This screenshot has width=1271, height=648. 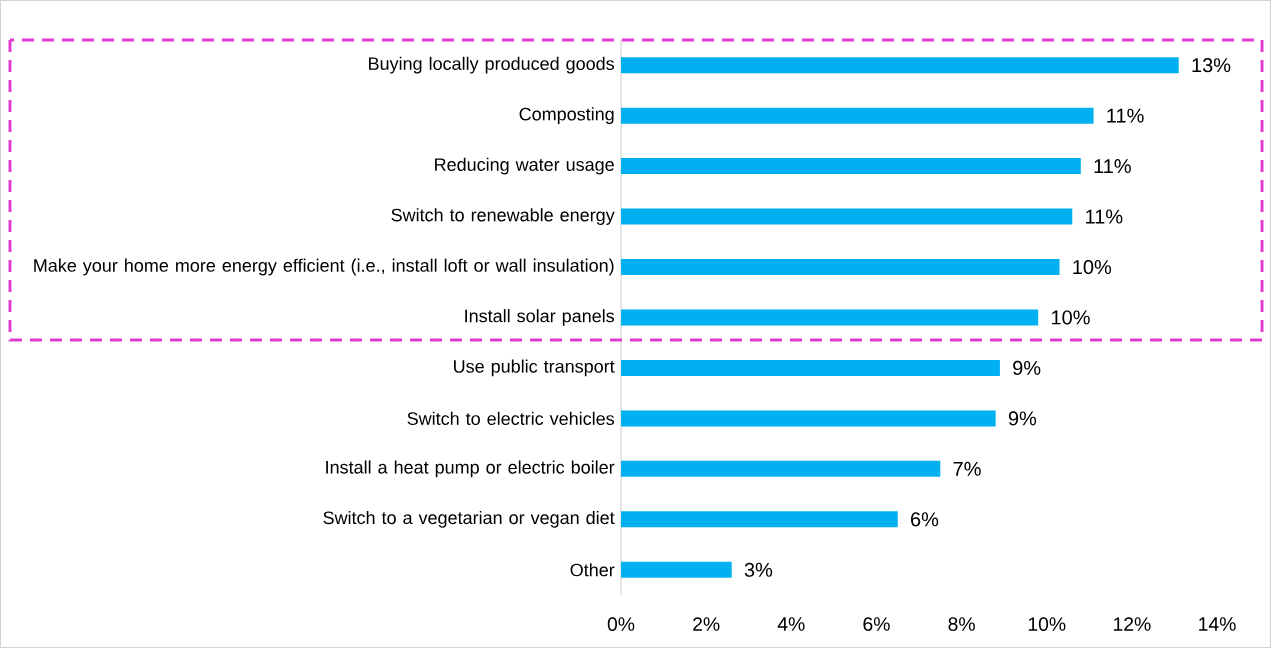 What do you see at coordinates (1047, 624) in the screenshot?
I see `x-tick-label: 10%` at bounding box center [1047, 624].